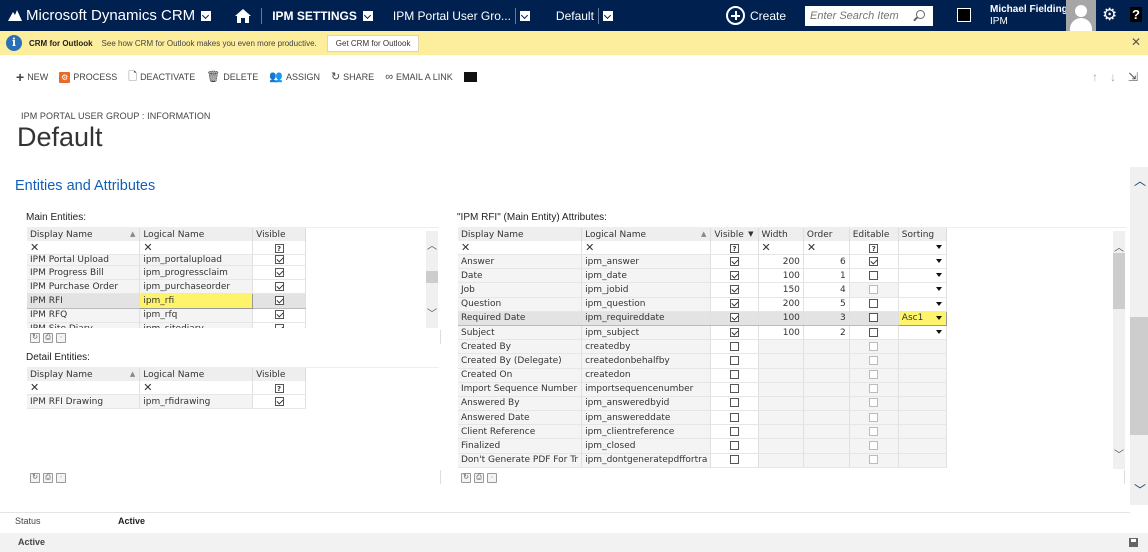  What do you see at coordinates (1110, 14) in the screenshot?
I see `gear-icon: ⚙` at bounding box center [1110, 14].